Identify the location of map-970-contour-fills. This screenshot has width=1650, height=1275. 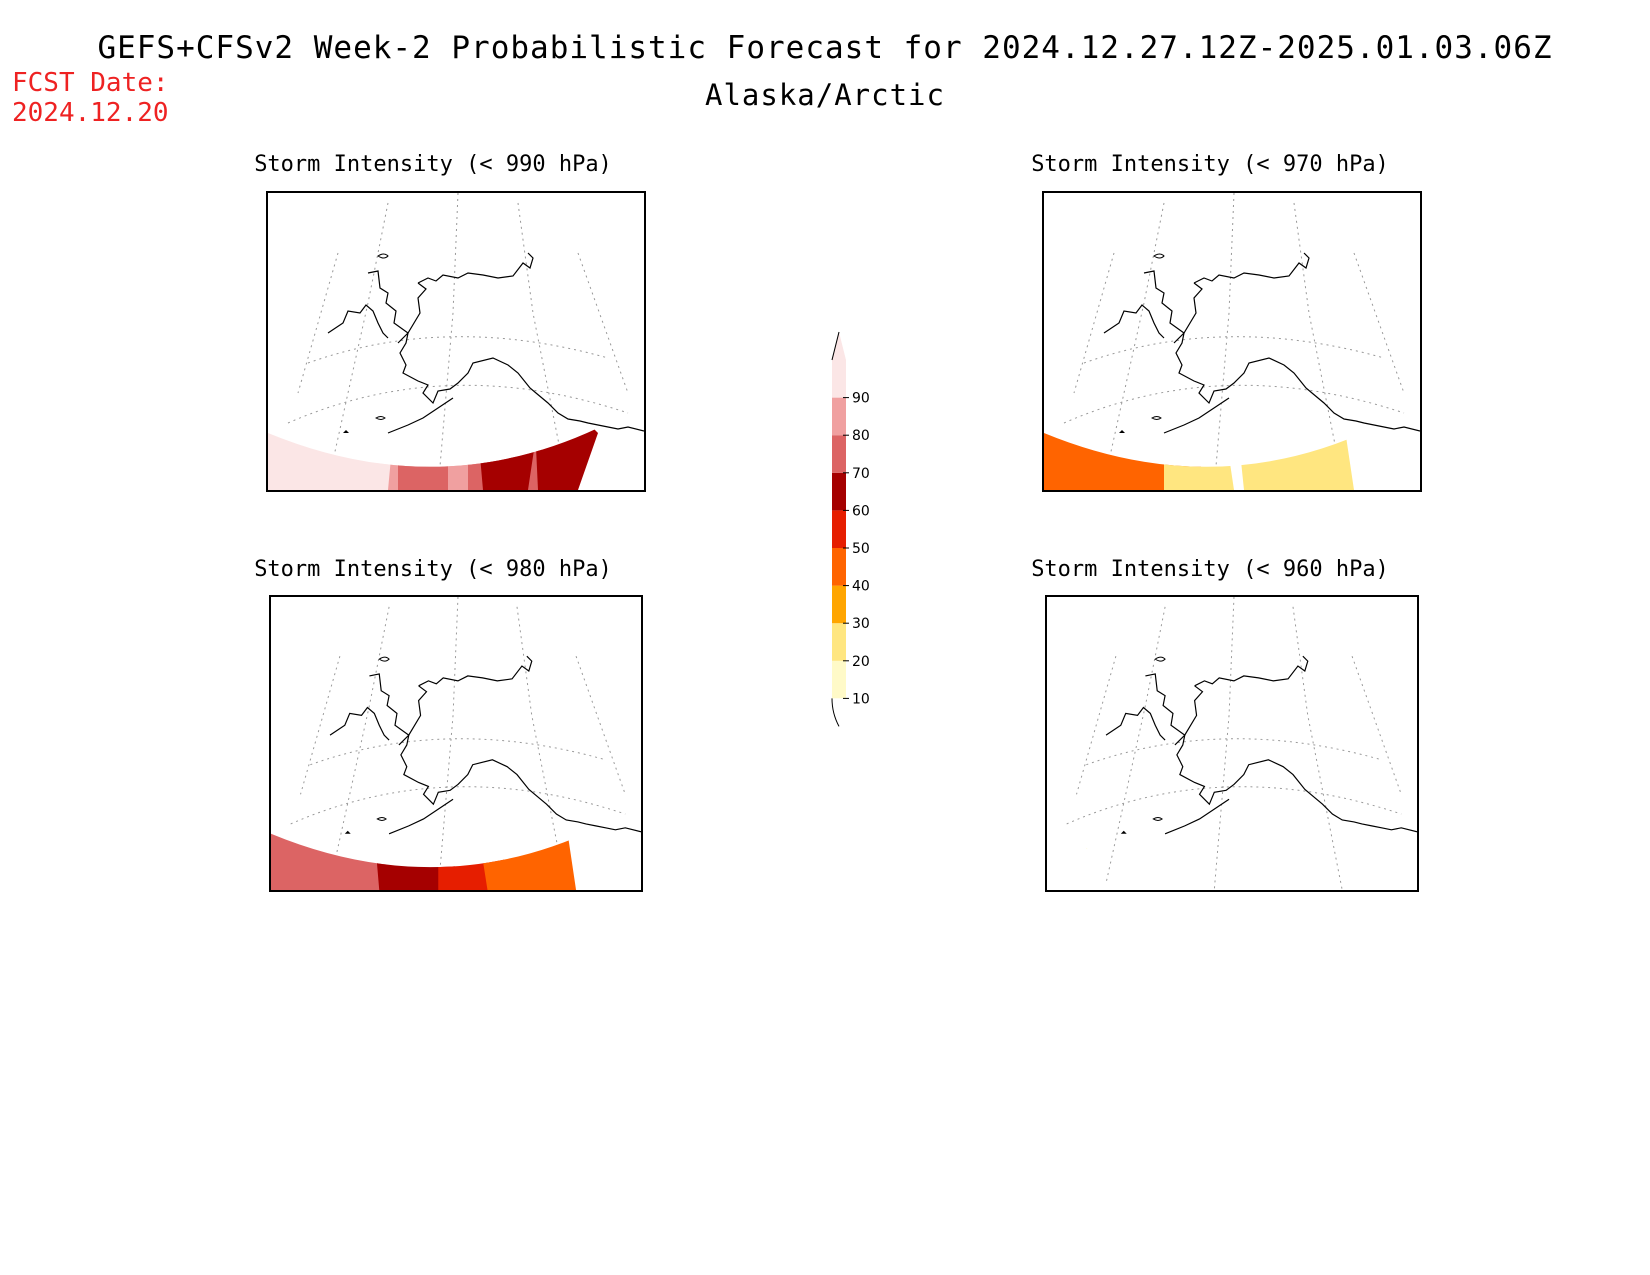
(1199, 451).